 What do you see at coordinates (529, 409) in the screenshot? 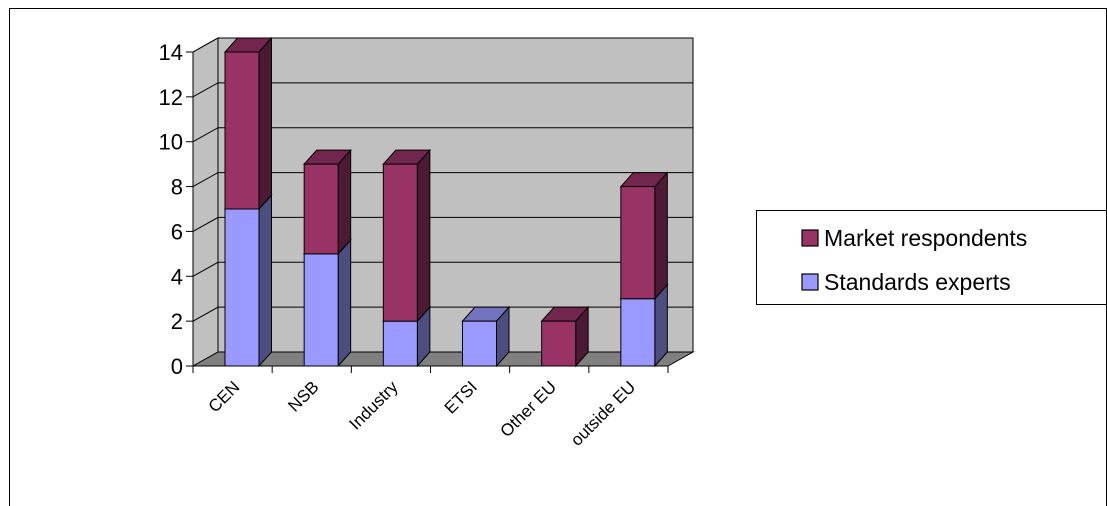
I see `x-tick-label: Other EU` at bounding box center [529, 409].